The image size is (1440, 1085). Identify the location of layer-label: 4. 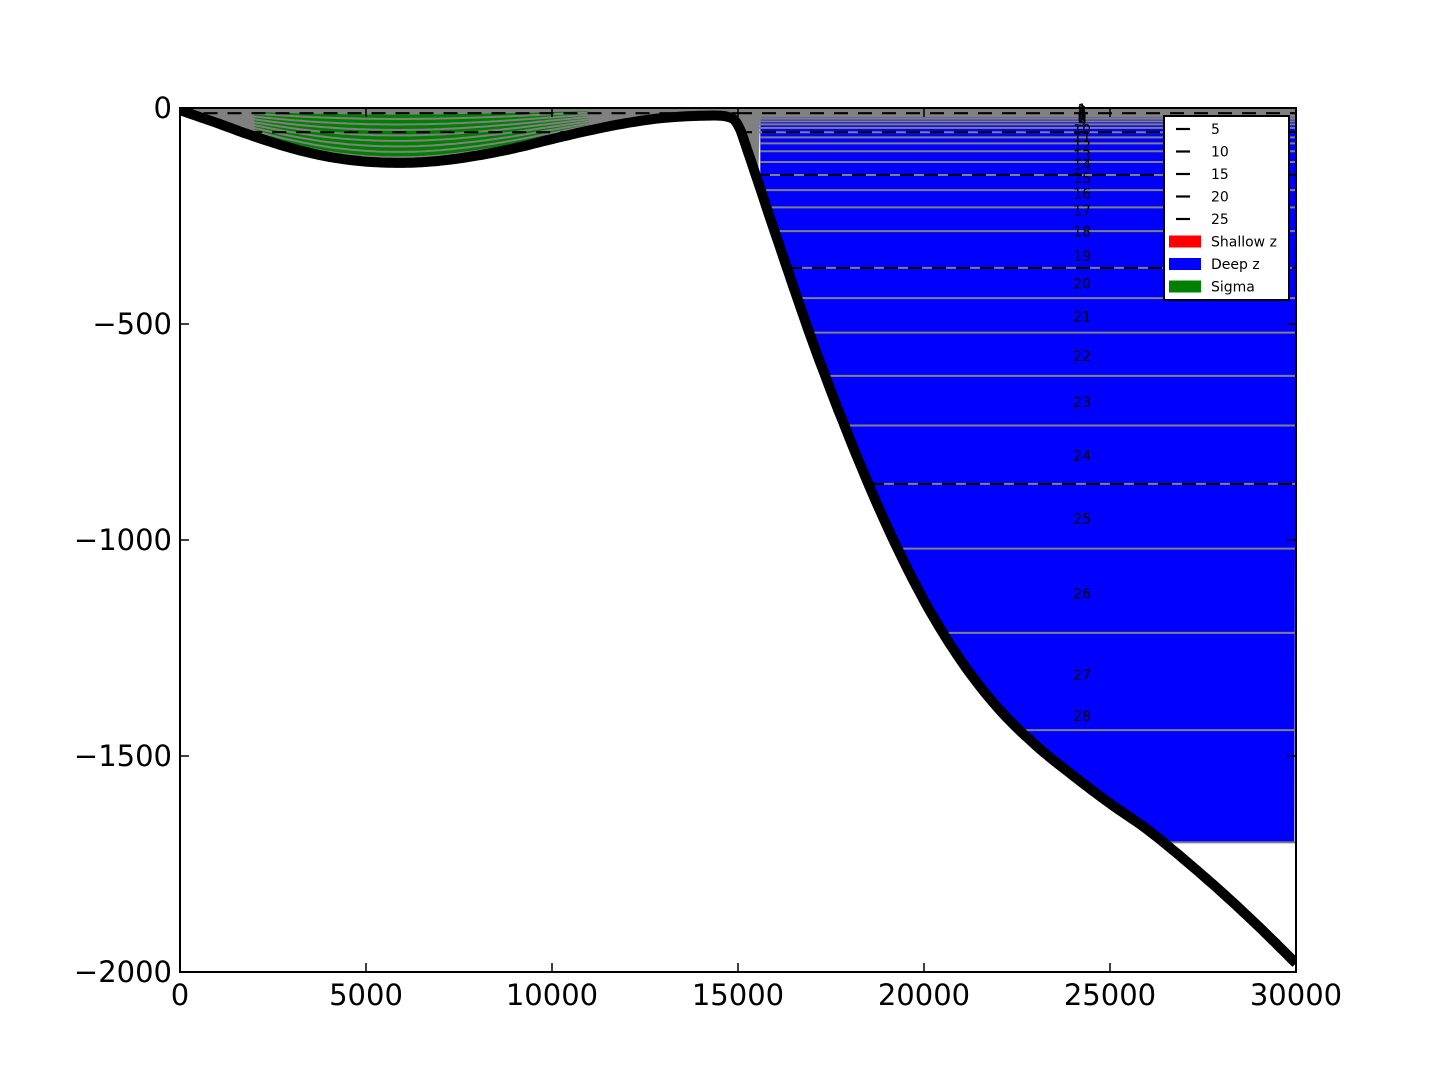
(1082, 113).